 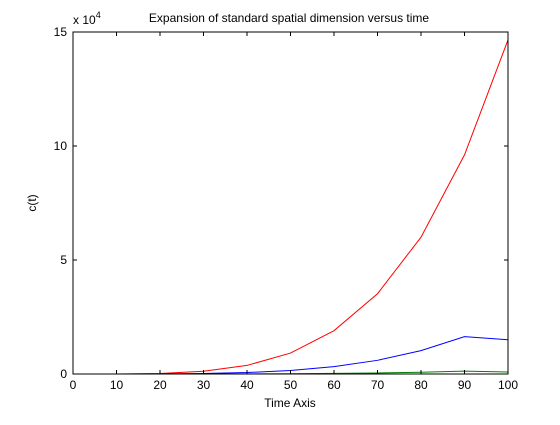 I want to click on y-exponent-base: x 10, so click(x=84, y=20).